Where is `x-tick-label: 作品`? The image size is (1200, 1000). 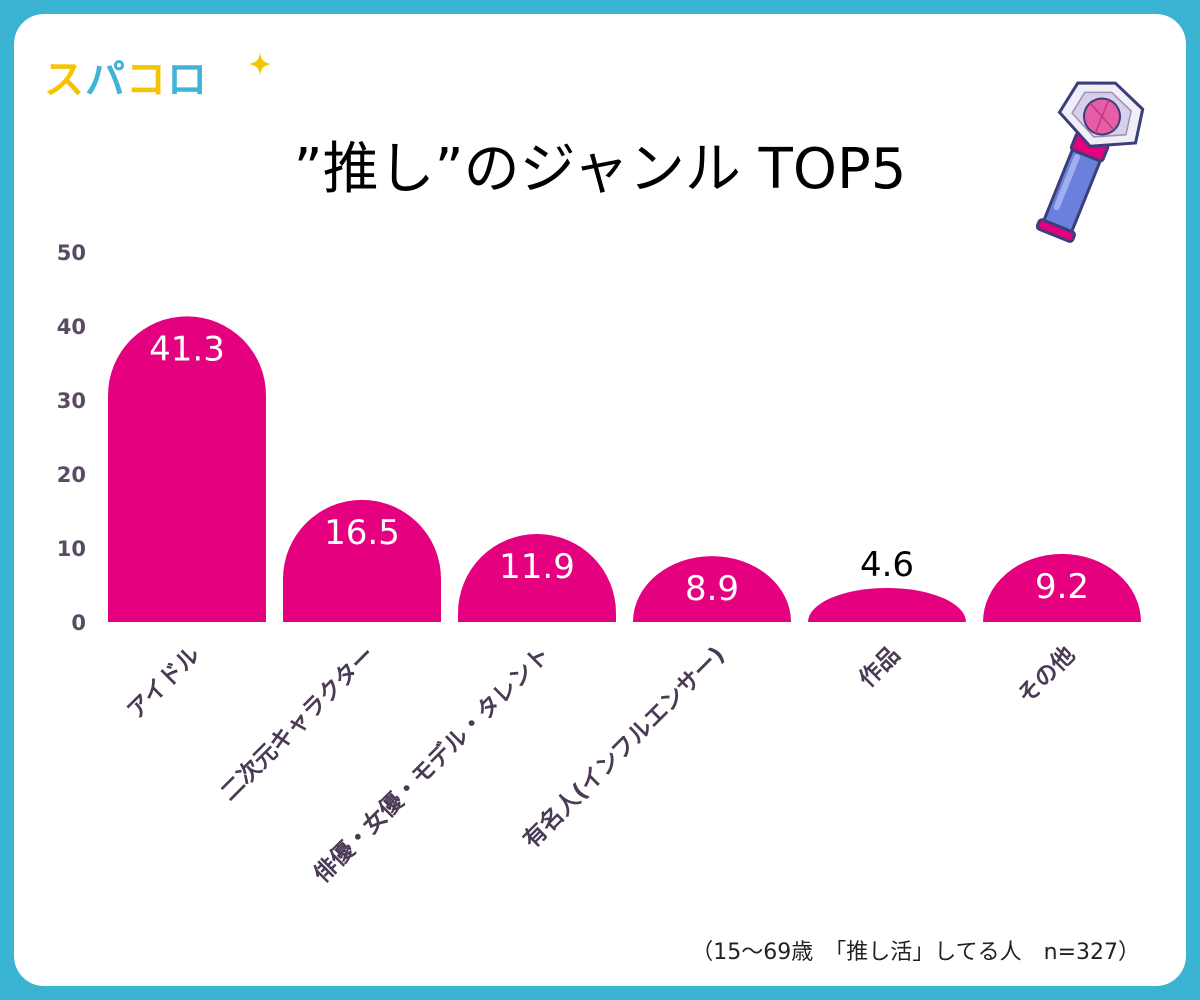
x-tick-label: 作品 is located at coordinates (879, 667).